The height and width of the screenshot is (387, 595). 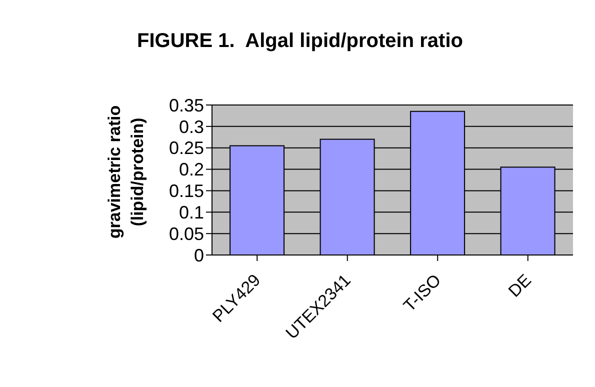 I want to click on y-axis-title: gravimetric ratio (lipid/protein), so click(x=126, y=172).